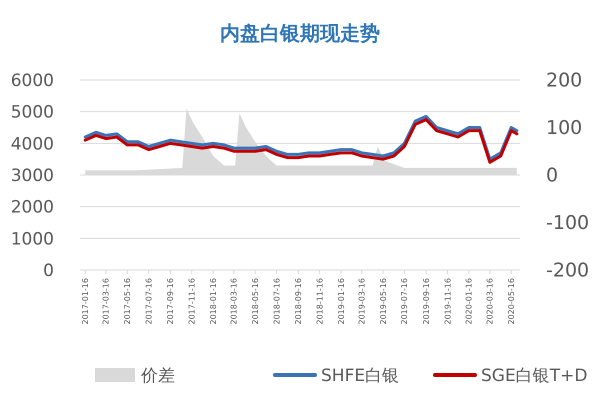 The height and width of the screenshot is (400, 600). What do you see at coordinates (300, 33) in the screenshot?
I see `chart-title: 内盘白银期现走势` at bounding box center [300, 33].